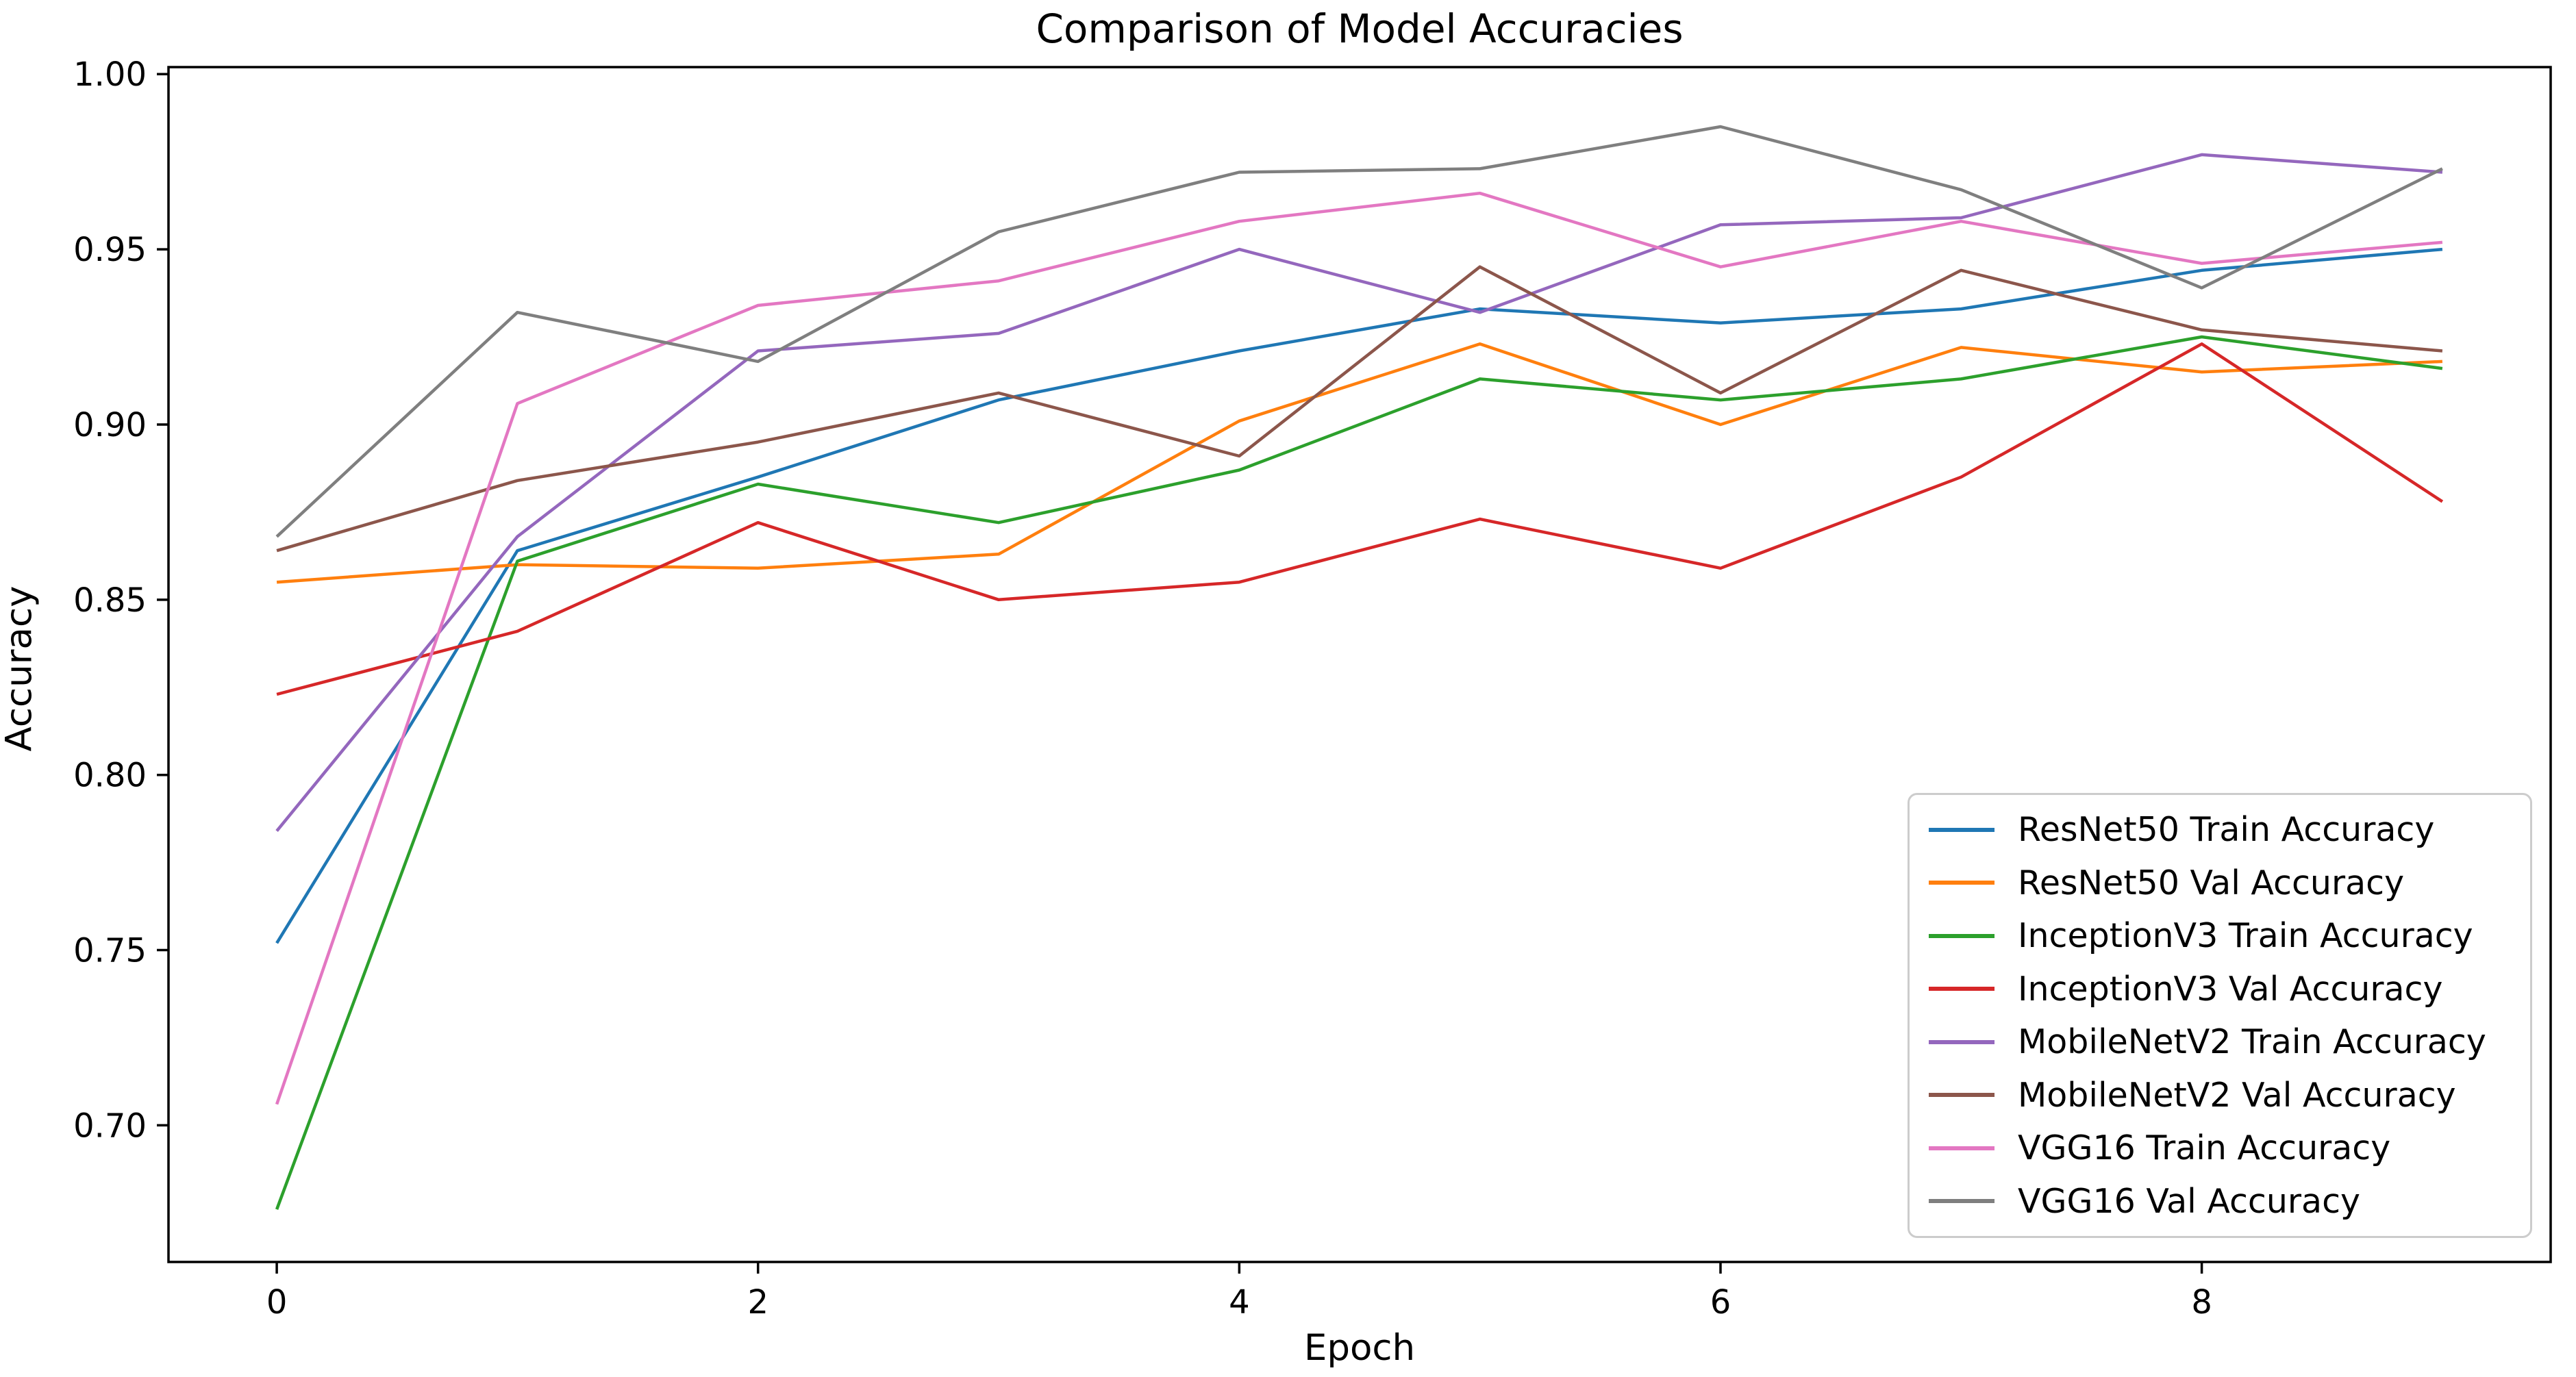 The image size is (2576, 1377). I want to click on y-tick-label: 0.90, so click(110, 425).